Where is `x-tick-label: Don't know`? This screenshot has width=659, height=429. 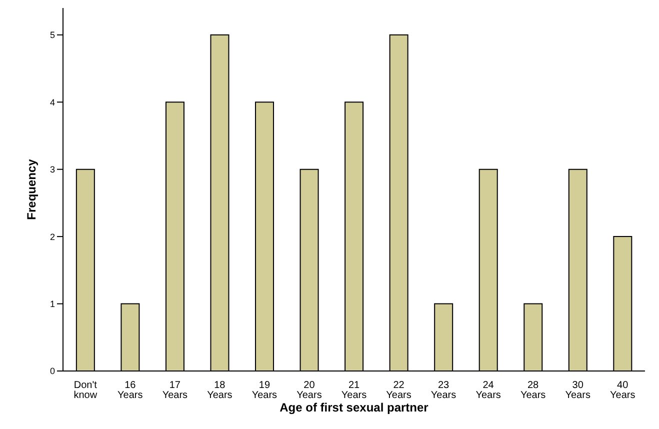
x-tick-label: Don't know is located at coordinates (86, 390).